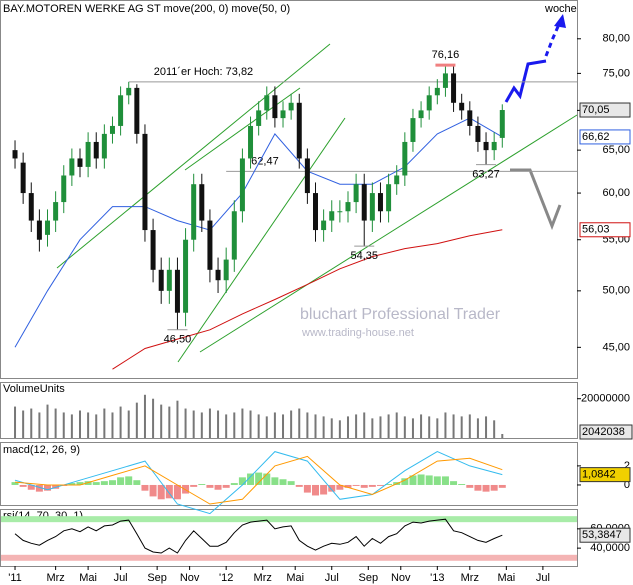 Image resolution: width=633 pixels, height=585 pixels. I want to click on macd-panel, so click(289, 474).